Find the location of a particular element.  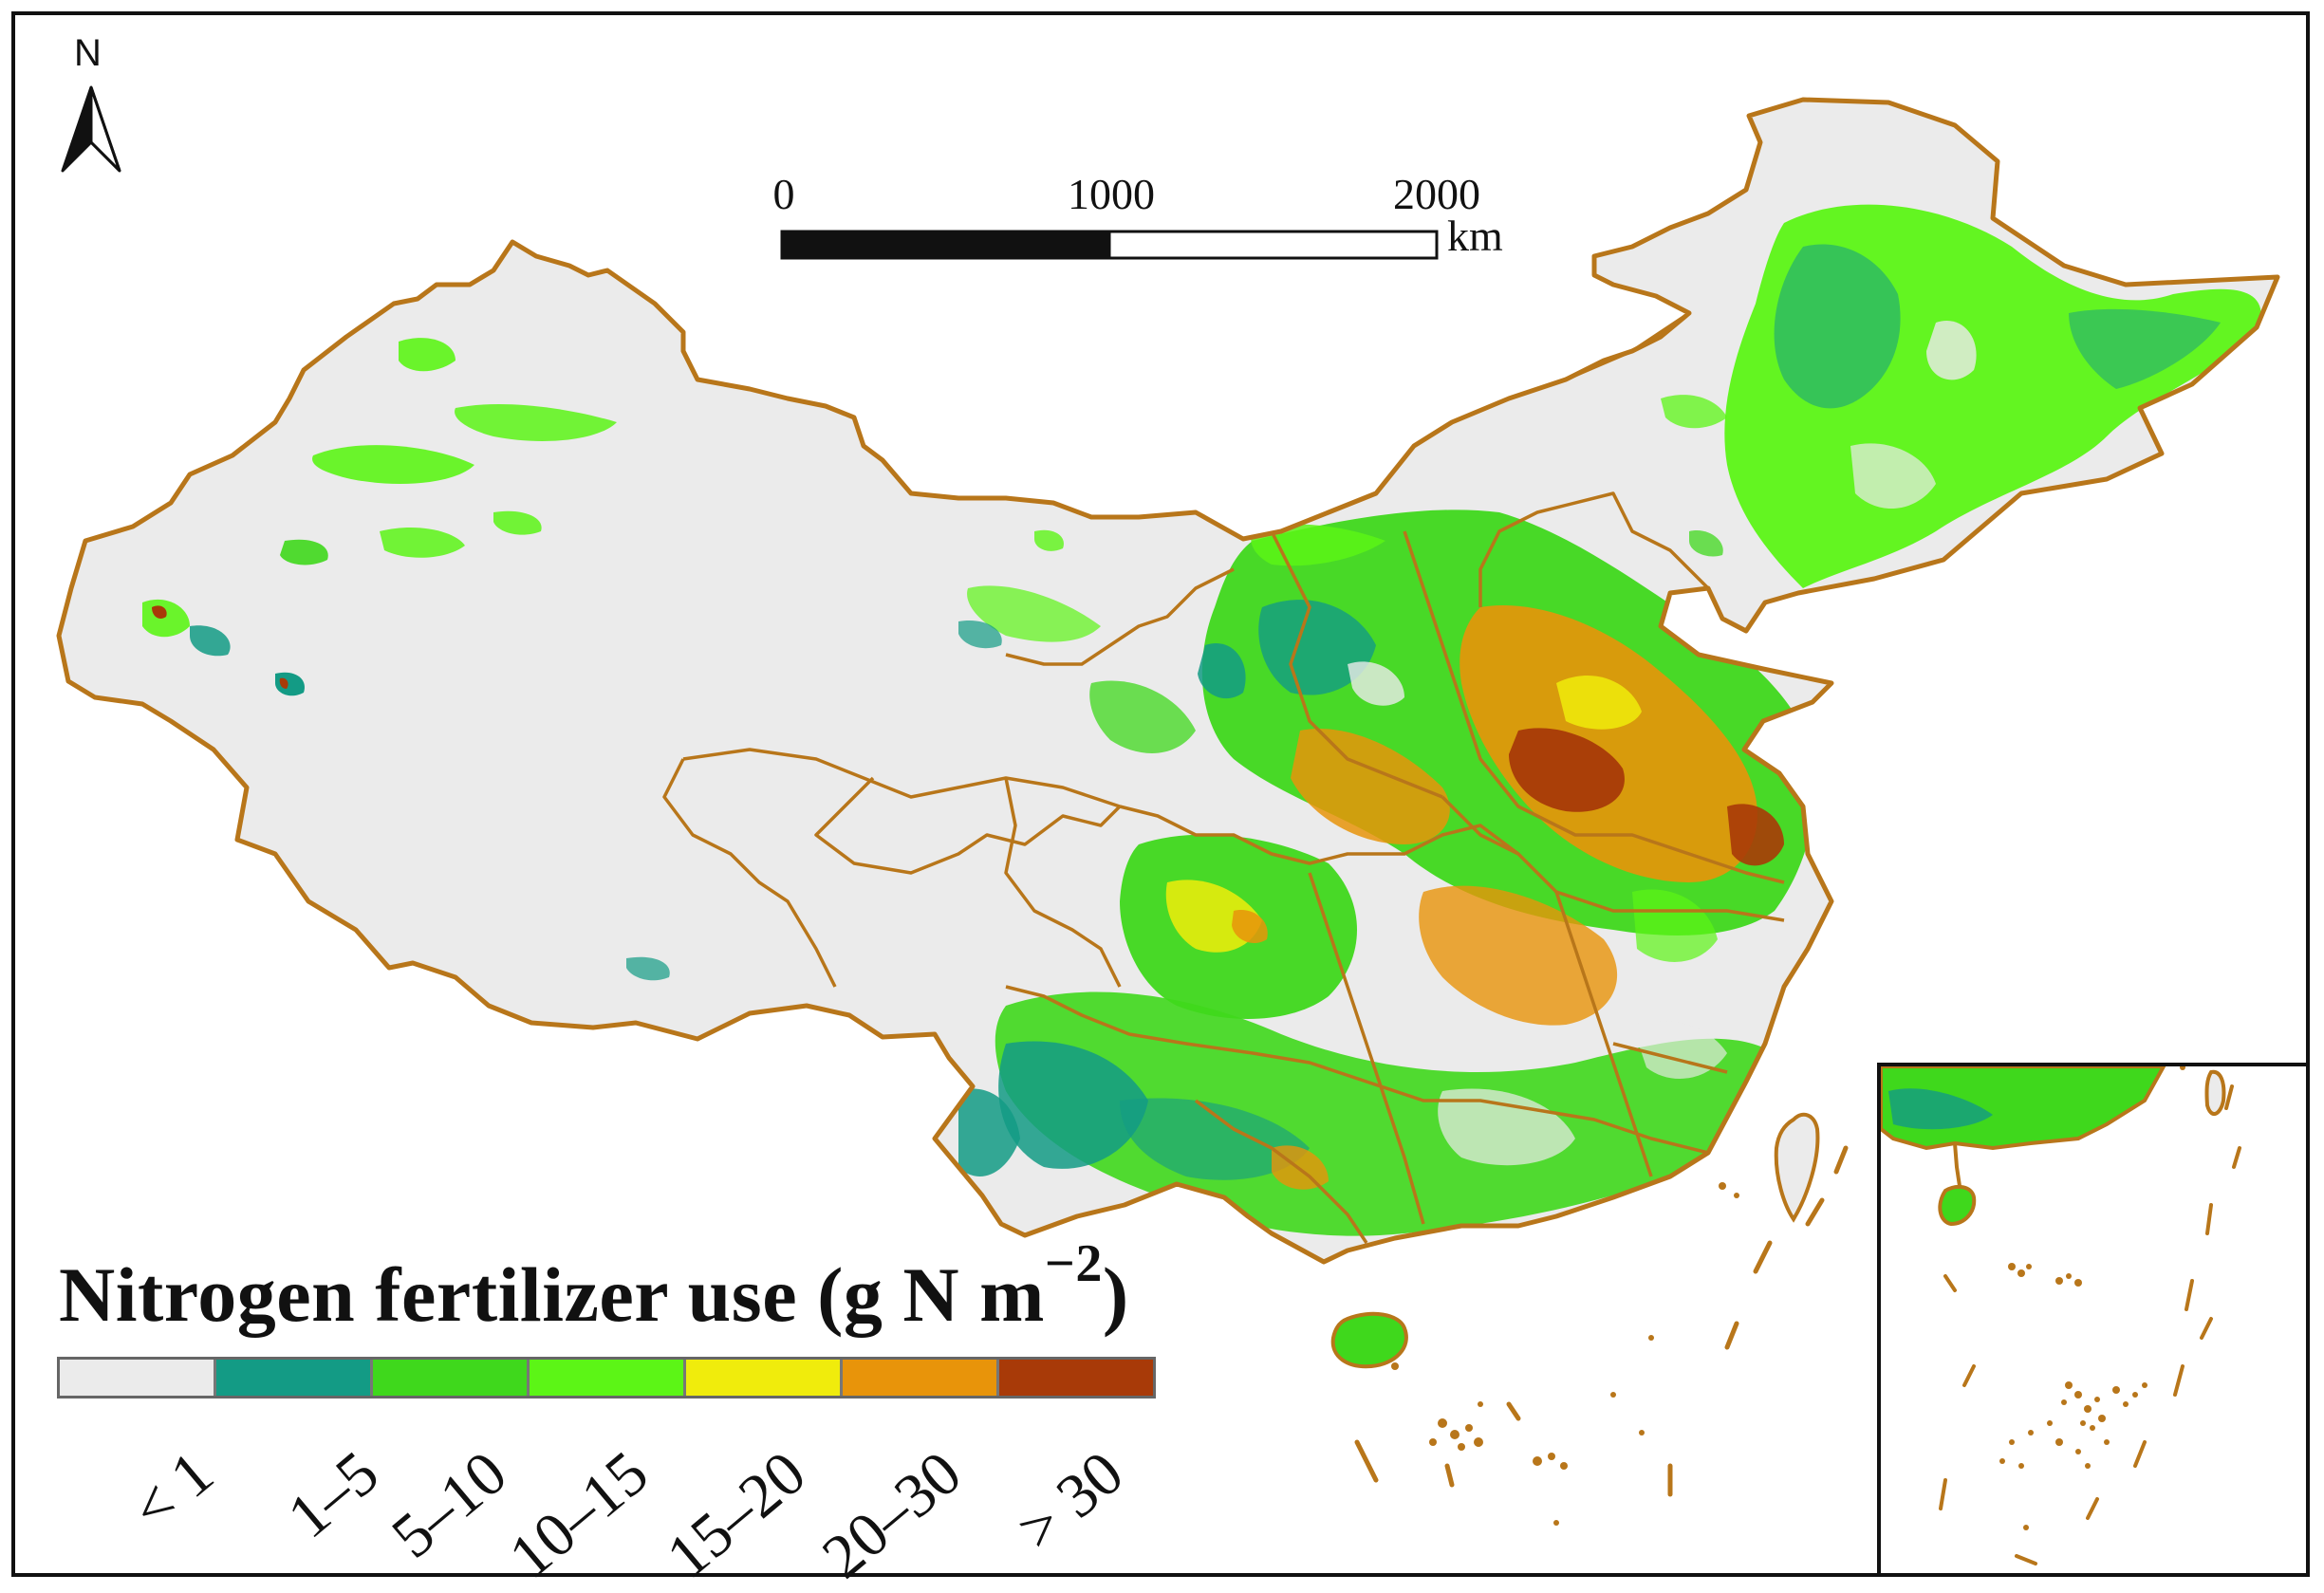

legend-title: Nitrogen fertilizer use (g N m−2) is located at coordinates (594, 1288).